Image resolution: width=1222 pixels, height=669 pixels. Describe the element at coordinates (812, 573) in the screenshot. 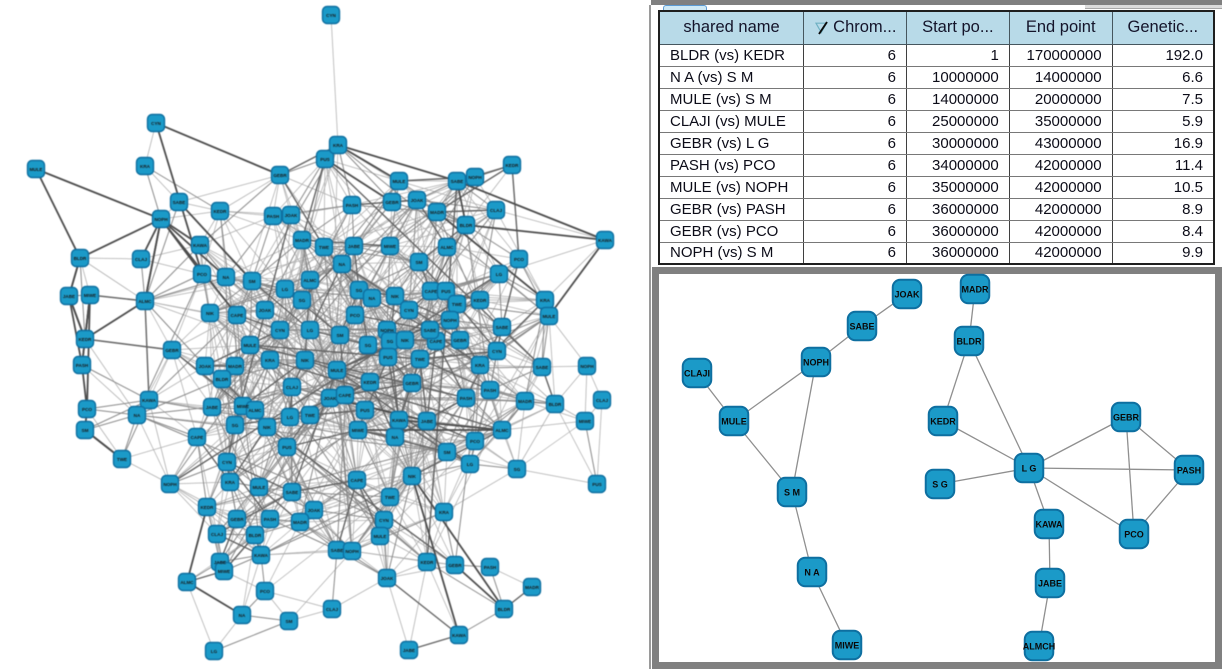

I see `svg-text: N A` at that location.